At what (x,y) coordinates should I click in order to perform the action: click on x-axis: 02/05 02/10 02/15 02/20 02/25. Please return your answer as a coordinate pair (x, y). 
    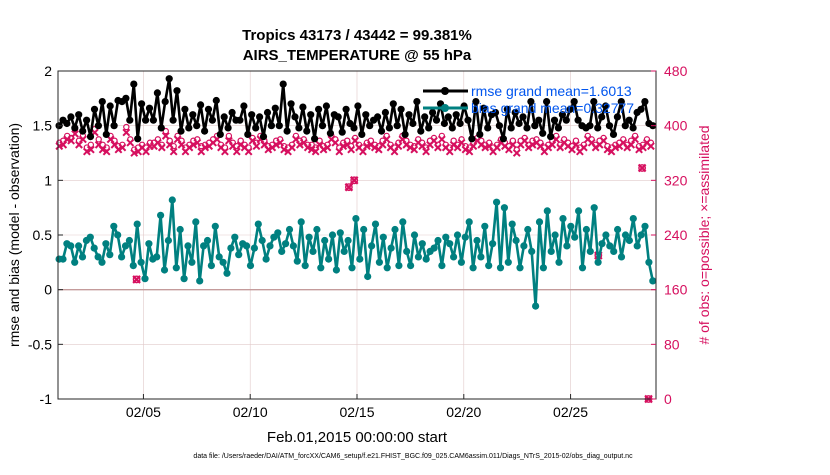
    Looking at the image, I should click on (357, 407).